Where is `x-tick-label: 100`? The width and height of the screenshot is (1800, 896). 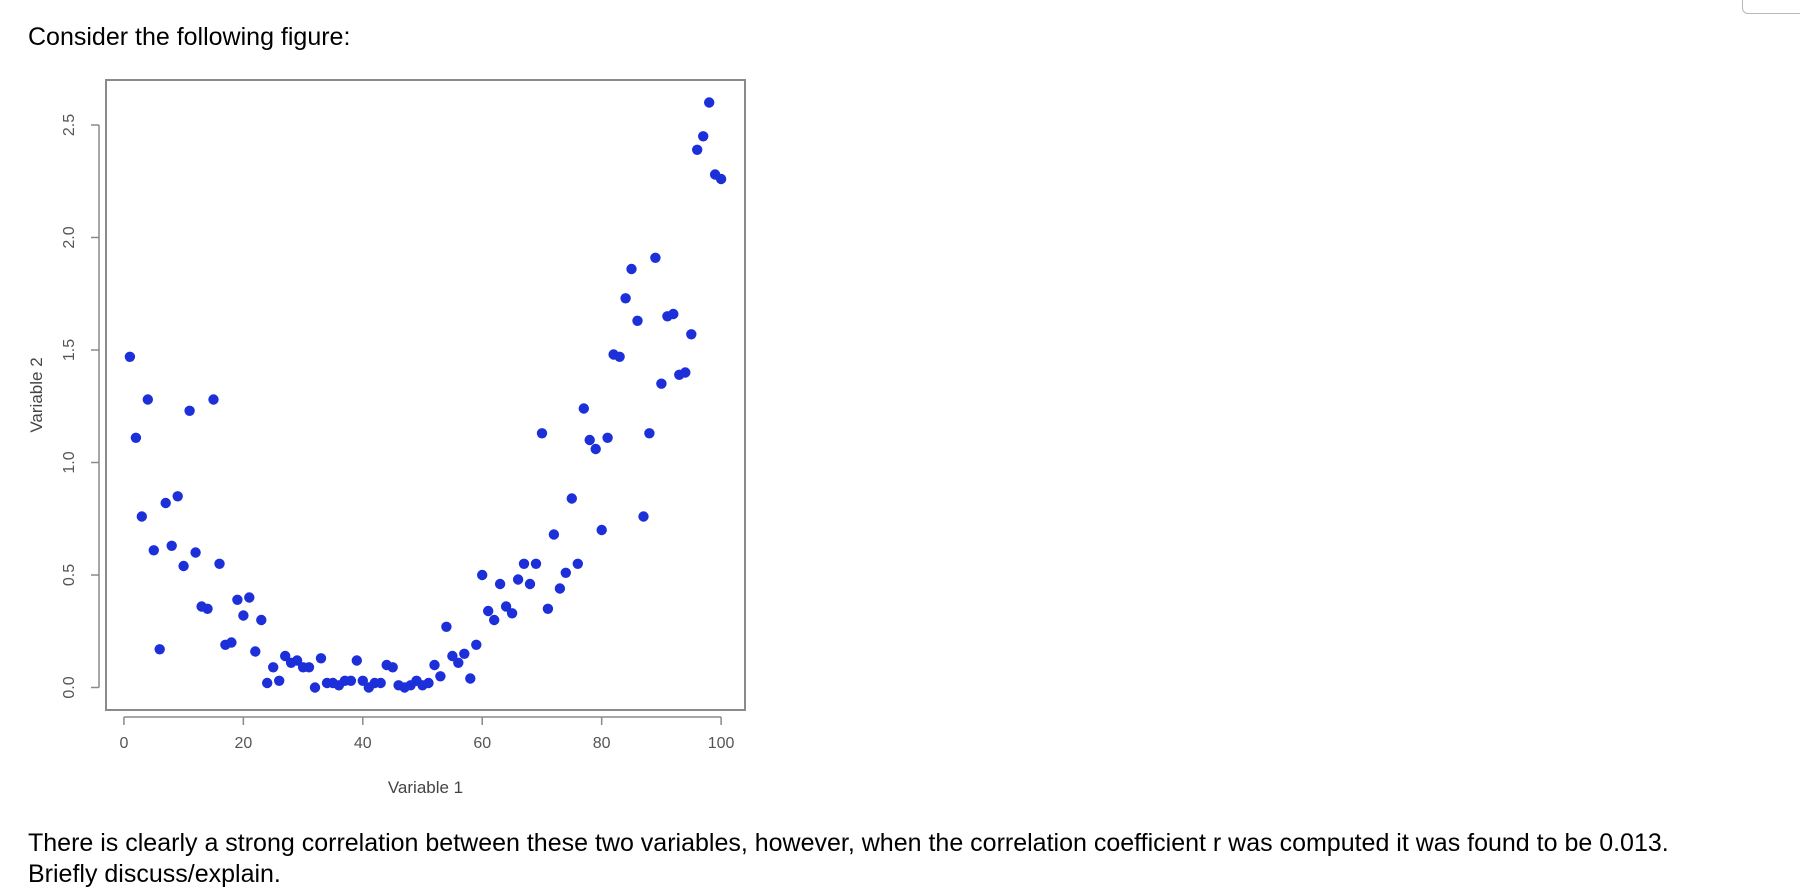 x-tick-label: 100 is located at coordinates (721, 743).